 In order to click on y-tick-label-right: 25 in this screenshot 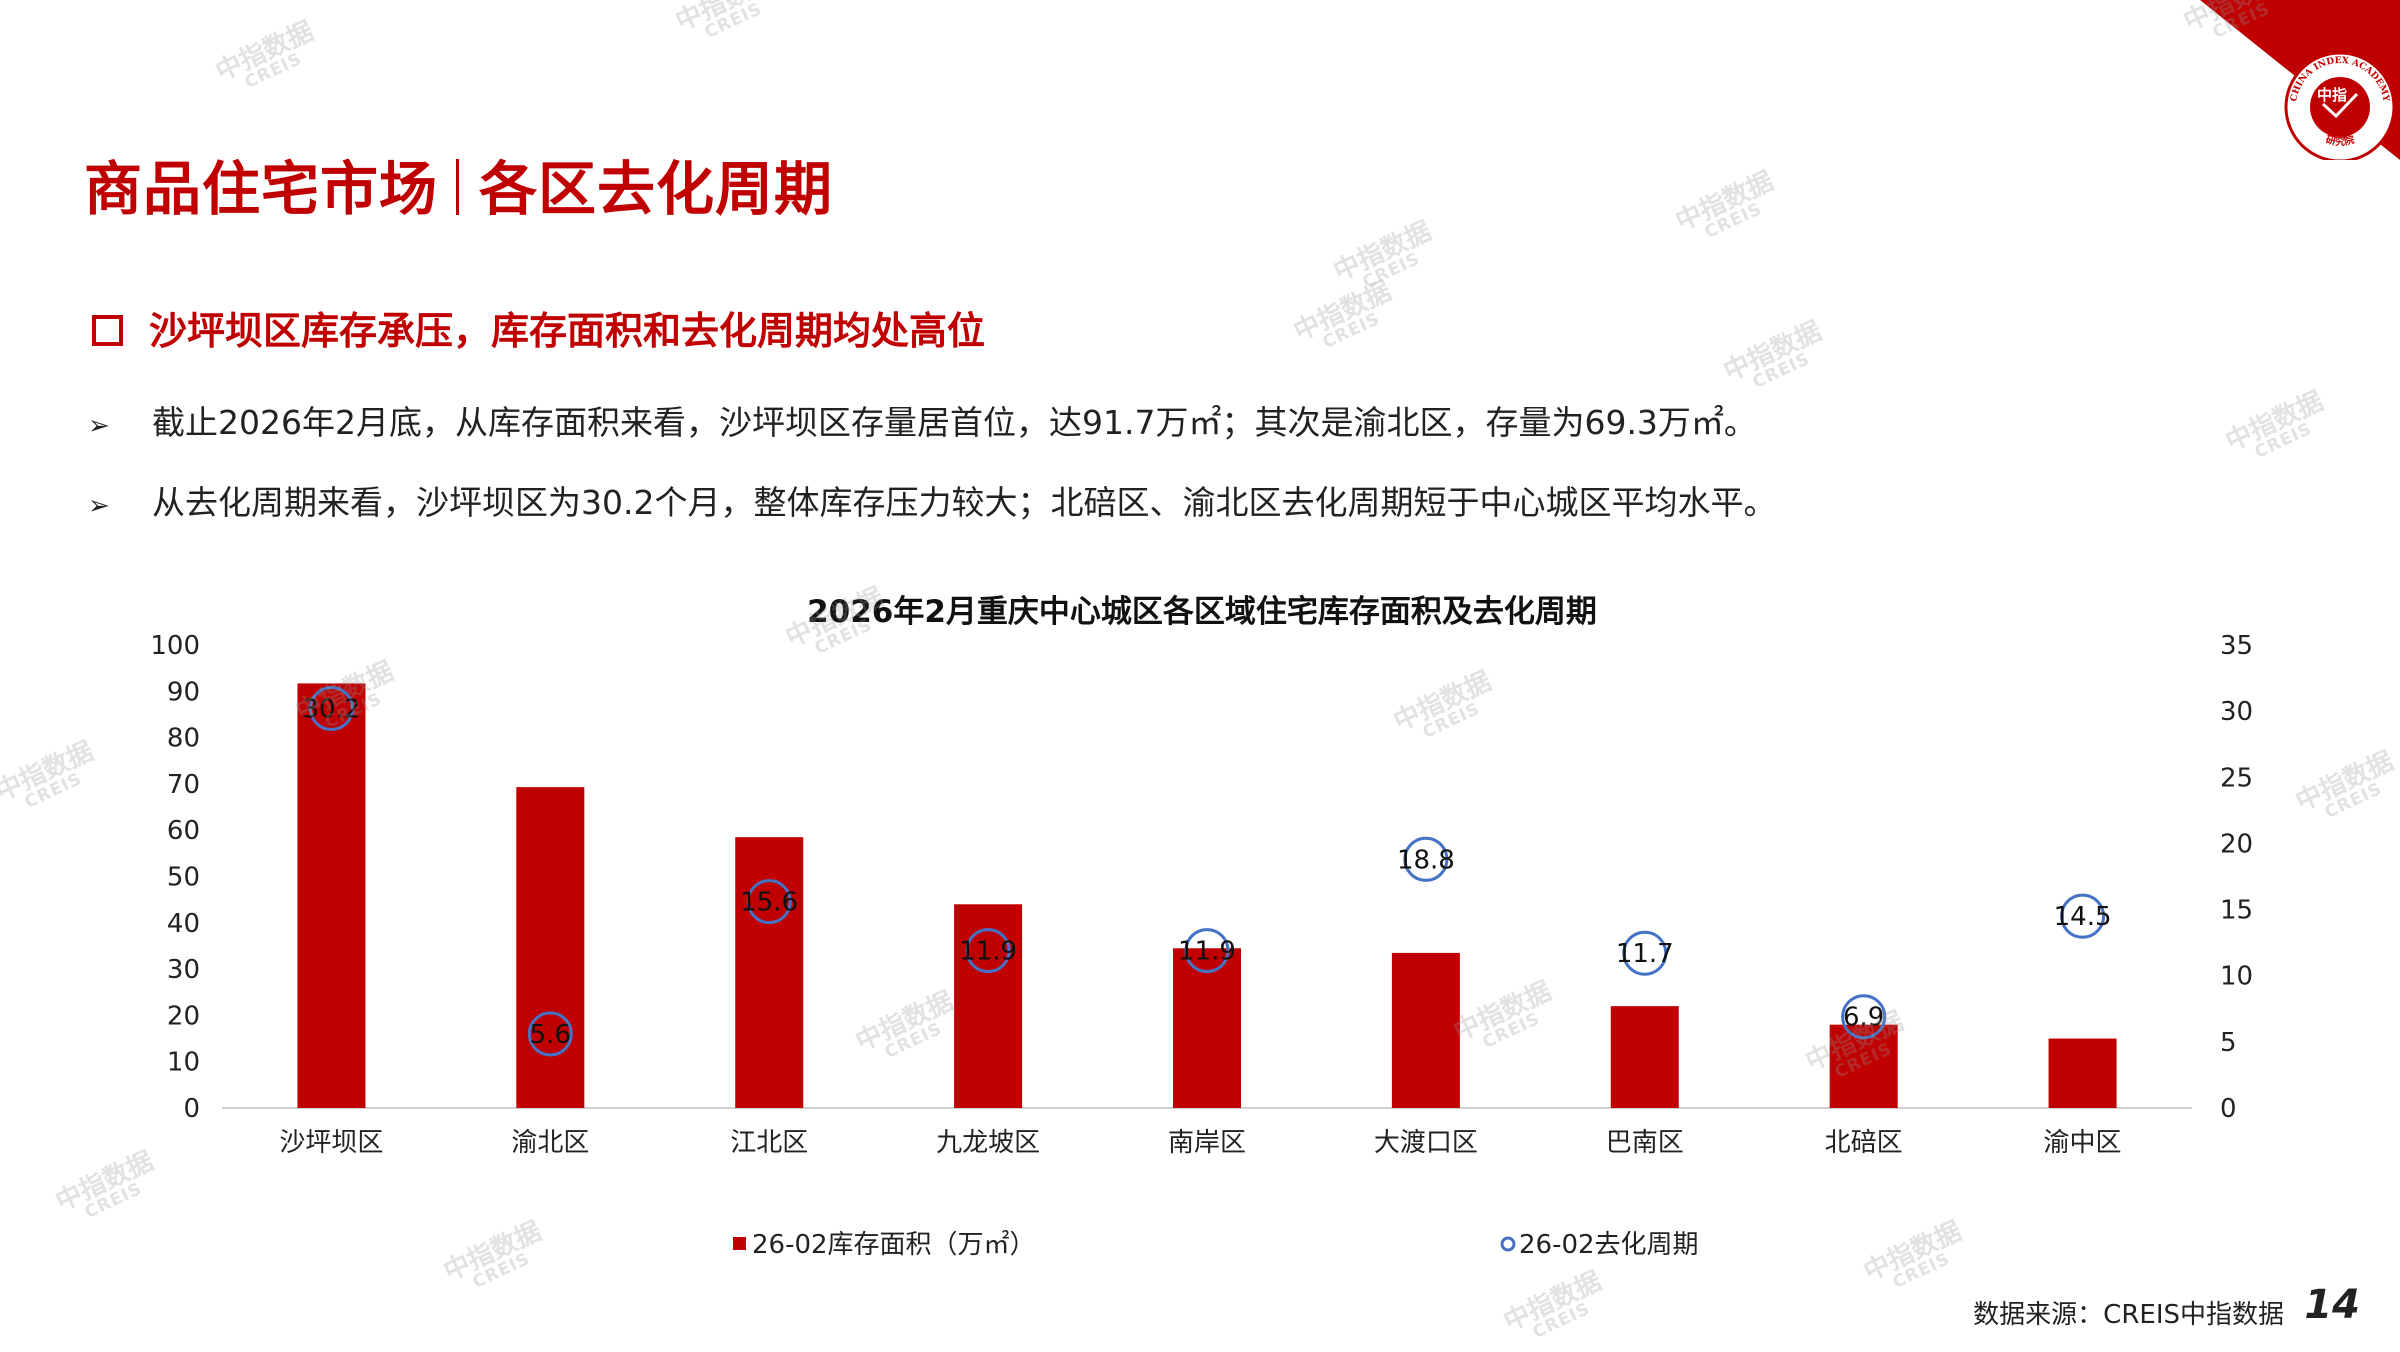, I will do `click(2236, 778)`.